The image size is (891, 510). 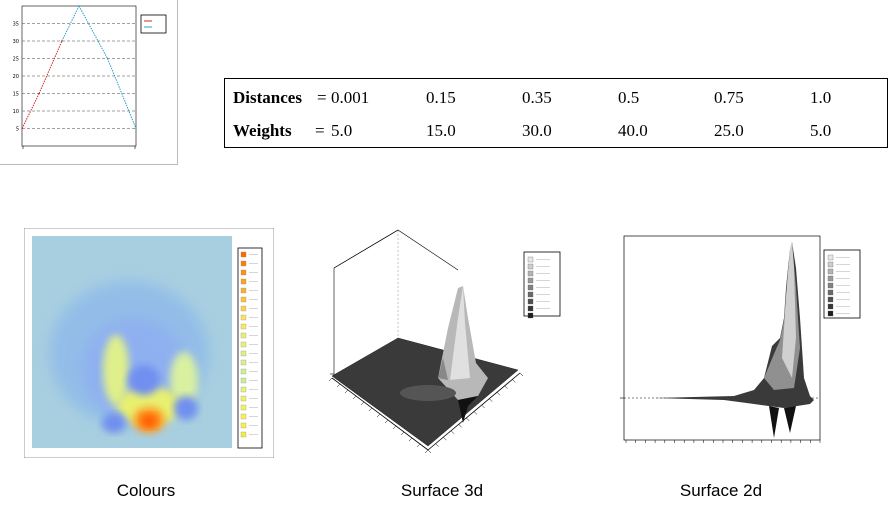 What do you see at coordinates (460, 333) in the screenshot?
I see `surface-peak-highlight` at bounding box center [460, 333].